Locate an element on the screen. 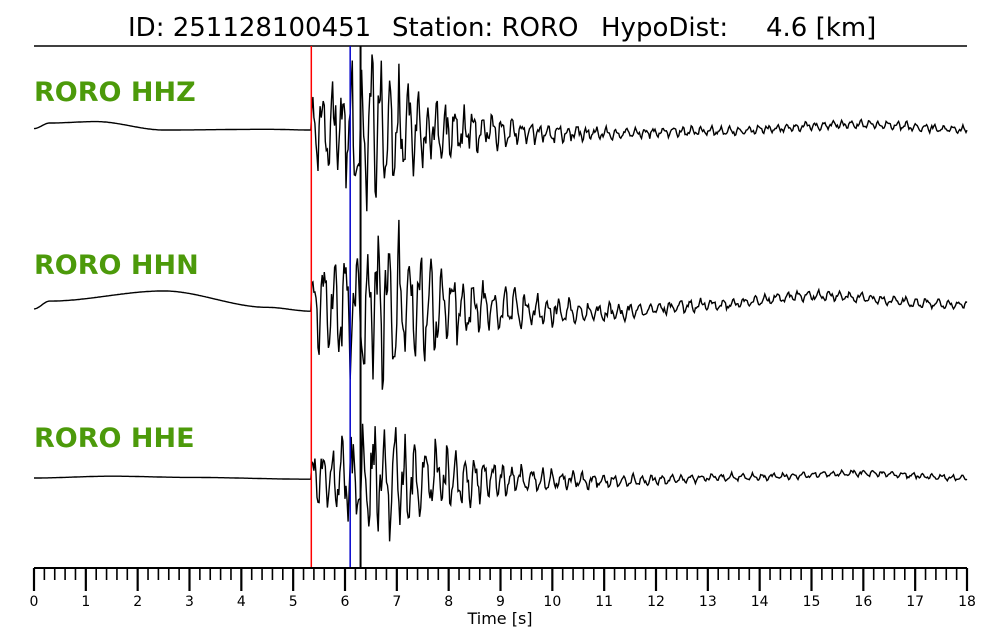 Image resolution: width=1000 pixels, height=640 pixels. time-axis: 0 1 2 3 4 5 6 7 8 9 10 11 12 13 14 15 16 17 18 is located at coordinates (503, 588).